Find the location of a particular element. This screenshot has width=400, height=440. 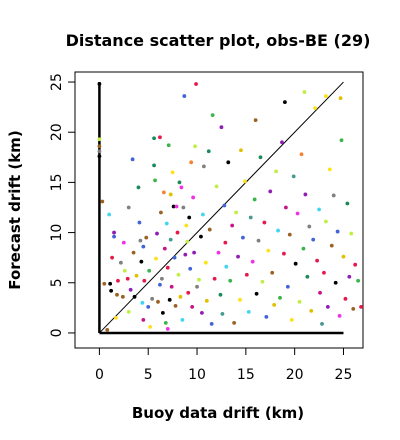

y-tick-label: 10 is located at coordinates (57, 233).